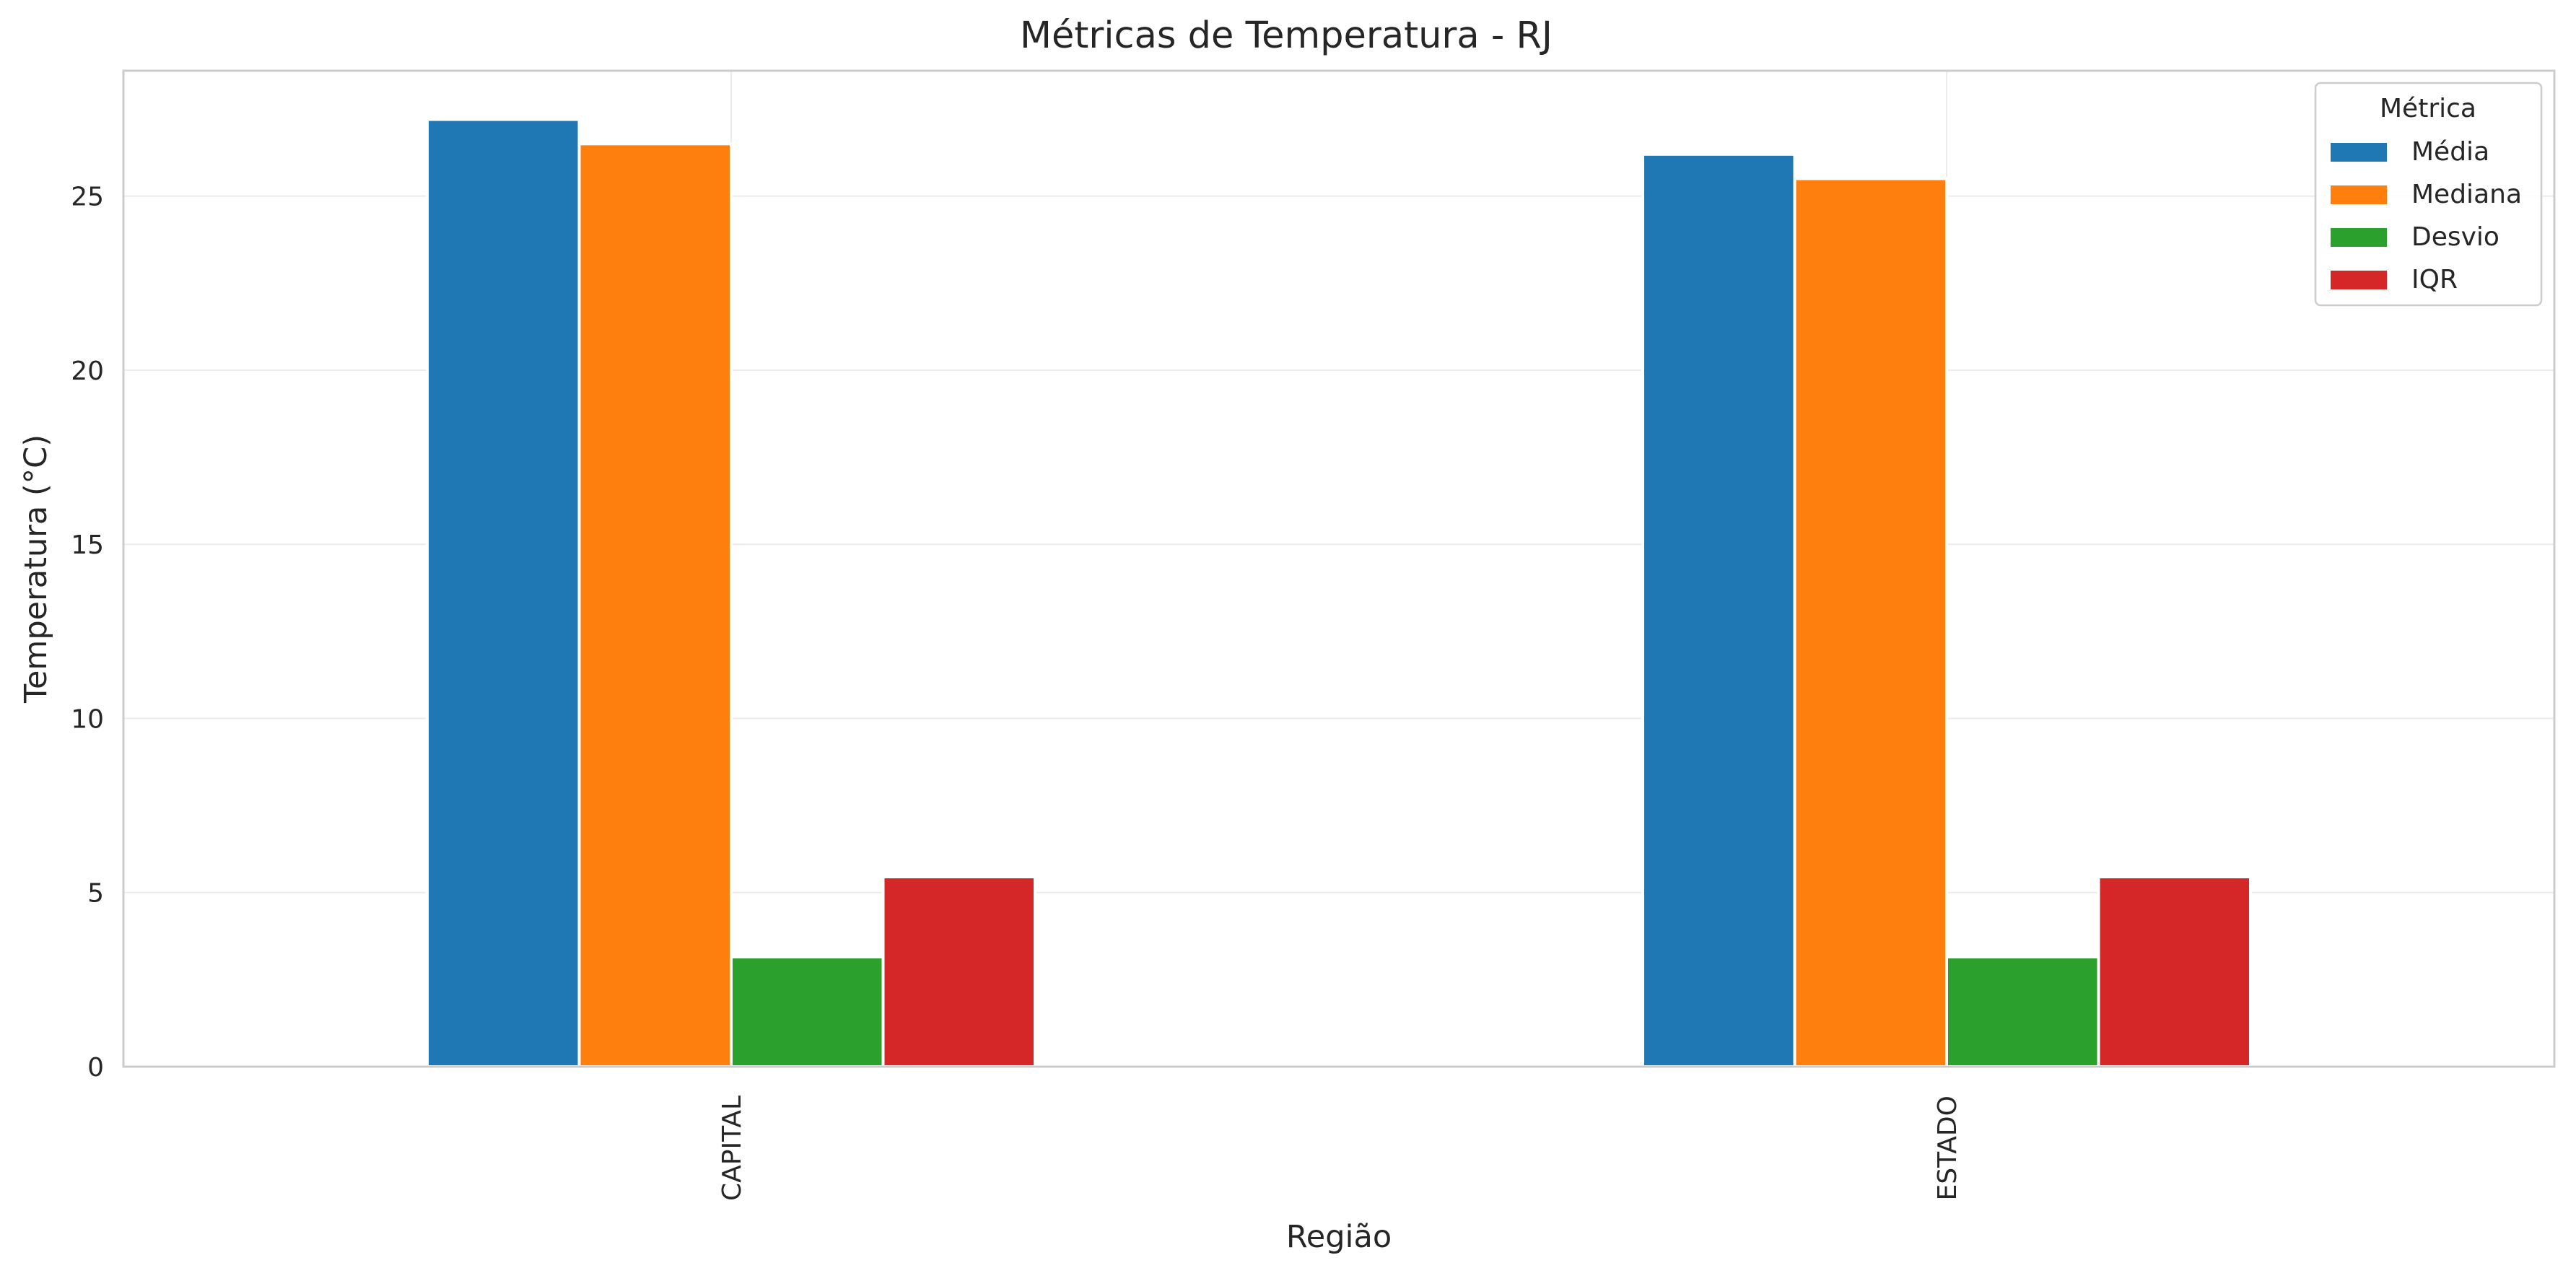  I want to click on y-tick-label: 10, so click(87, 719).